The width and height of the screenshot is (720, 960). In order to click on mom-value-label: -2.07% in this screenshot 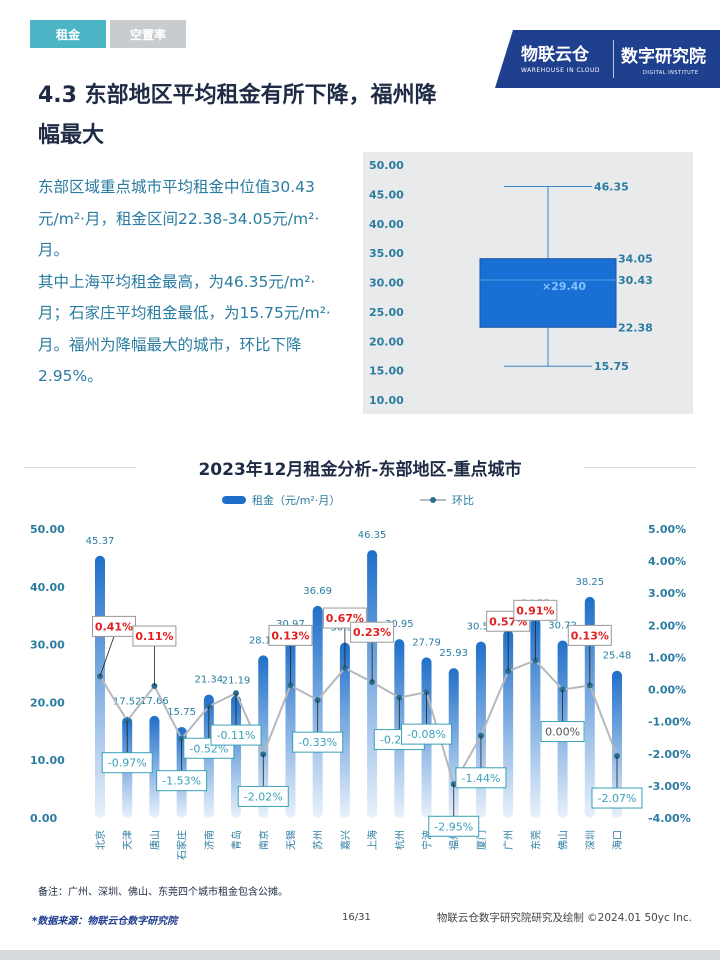, I will do `click(617, 798)`.